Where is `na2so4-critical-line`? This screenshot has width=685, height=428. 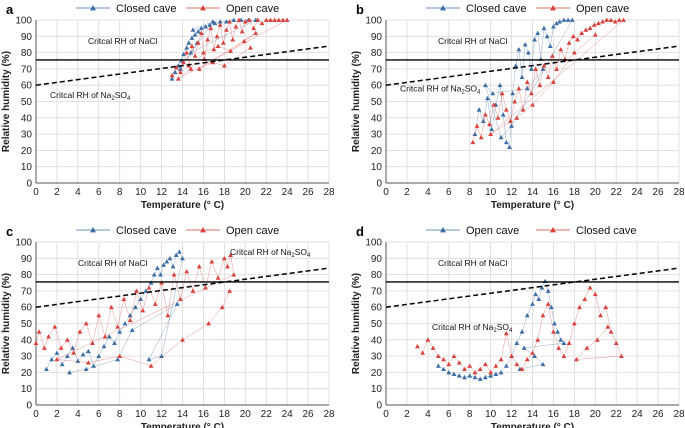
na2so4-critical-line is located at coordinates (532, 287).